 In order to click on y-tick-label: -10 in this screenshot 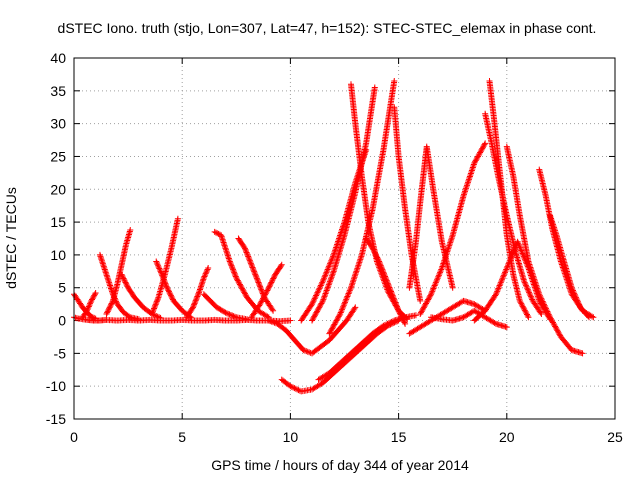, I will do `click(56, 386)`.